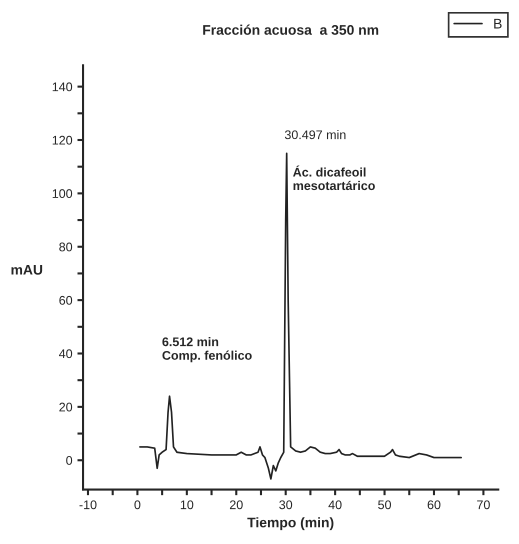 The height and width of the screenshot is (544, 519). I want to click on x-tick-label: 60, so click(434, 505).